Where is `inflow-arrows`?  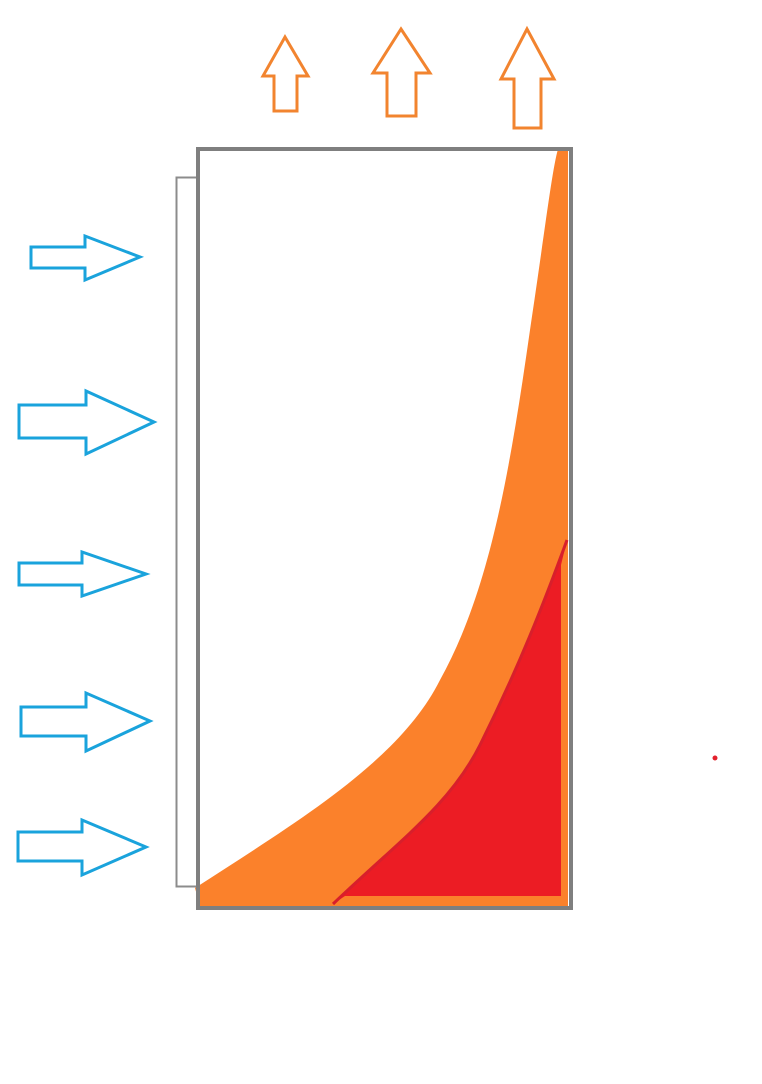
inflow-arrows is located at coordinates (87, 555).